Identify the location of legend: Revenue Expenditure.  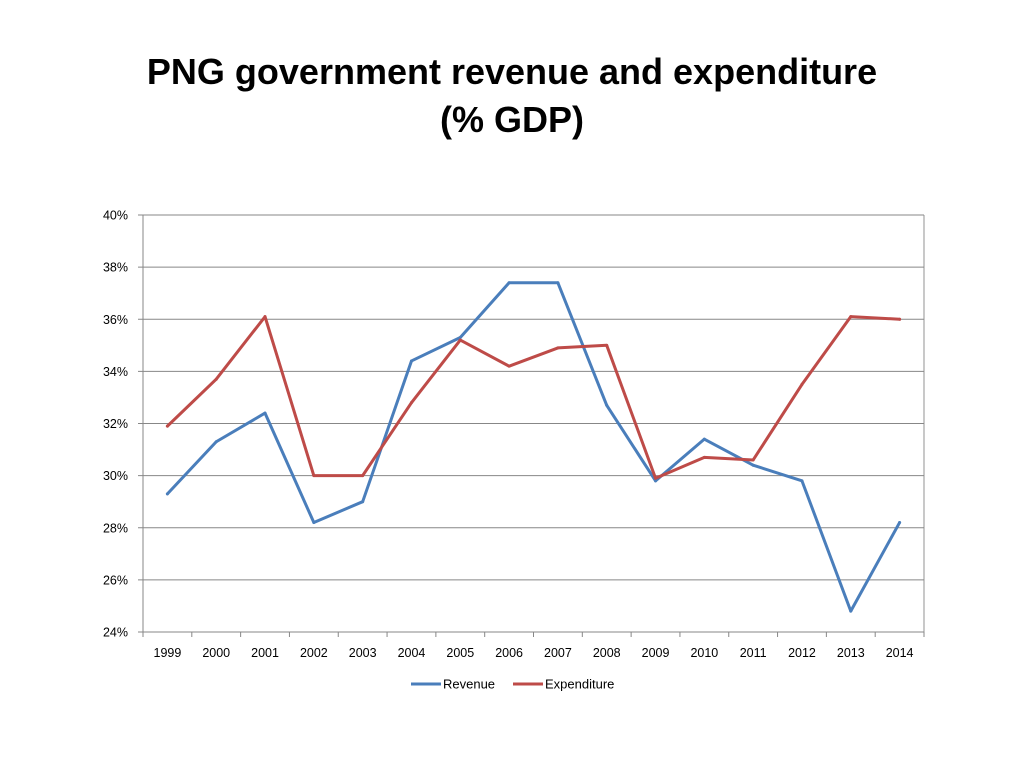
(512, 684).